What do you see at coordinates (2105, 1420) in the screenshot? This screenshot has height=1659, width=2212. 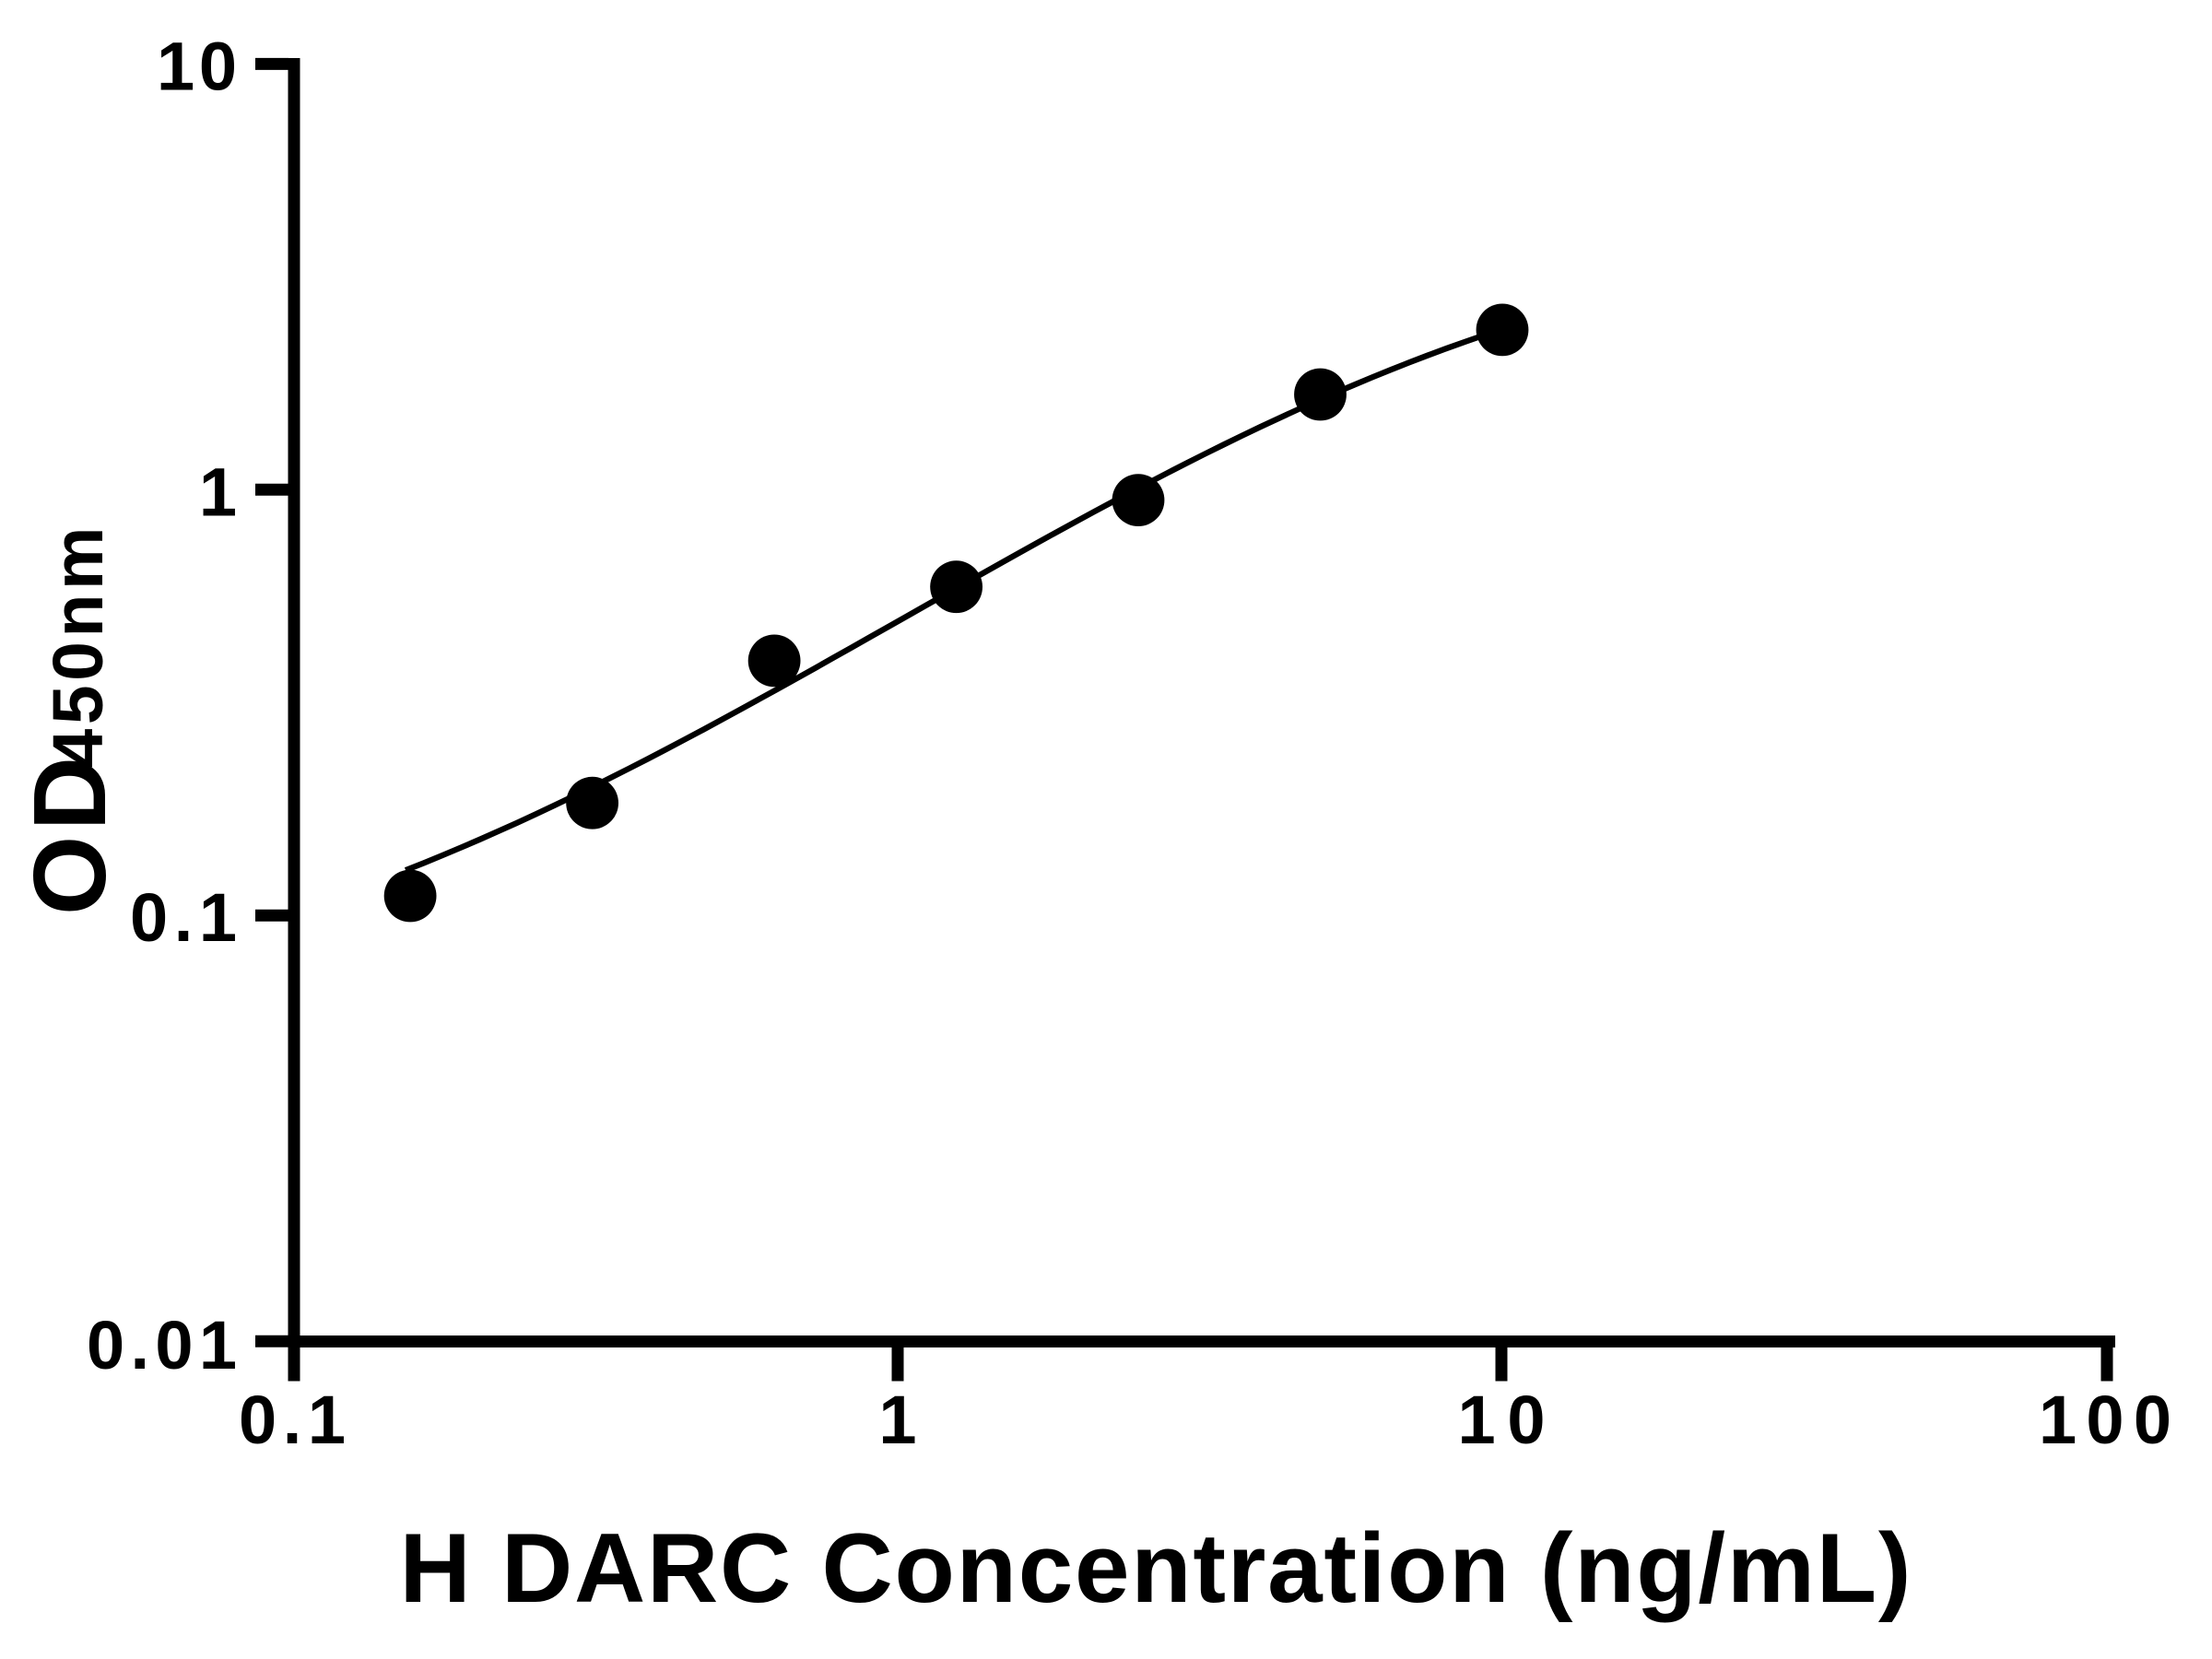 I see `svg-text: 100` at bounding box center [2105, 1420].